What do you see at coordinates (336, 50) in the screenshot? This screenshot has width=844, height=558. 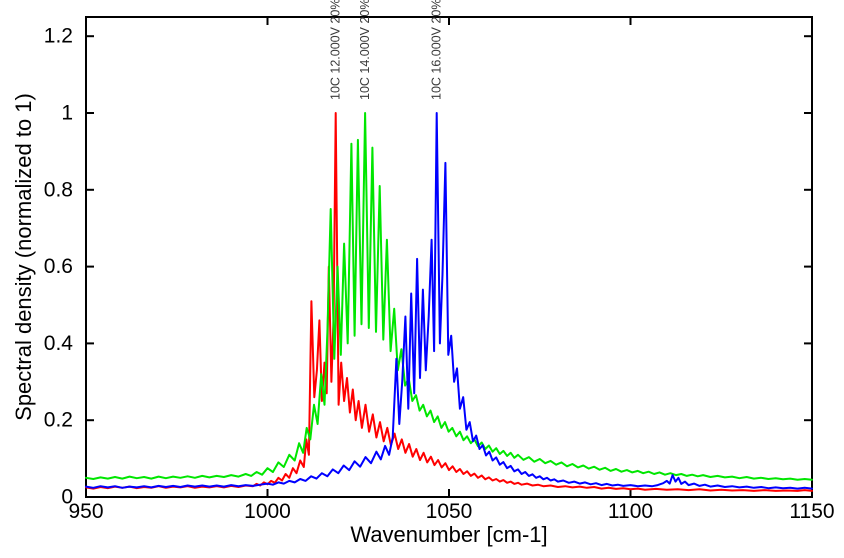 I see `peak-annotation-0: 10C 12.000V 20%` at bounding box center [336, 50].